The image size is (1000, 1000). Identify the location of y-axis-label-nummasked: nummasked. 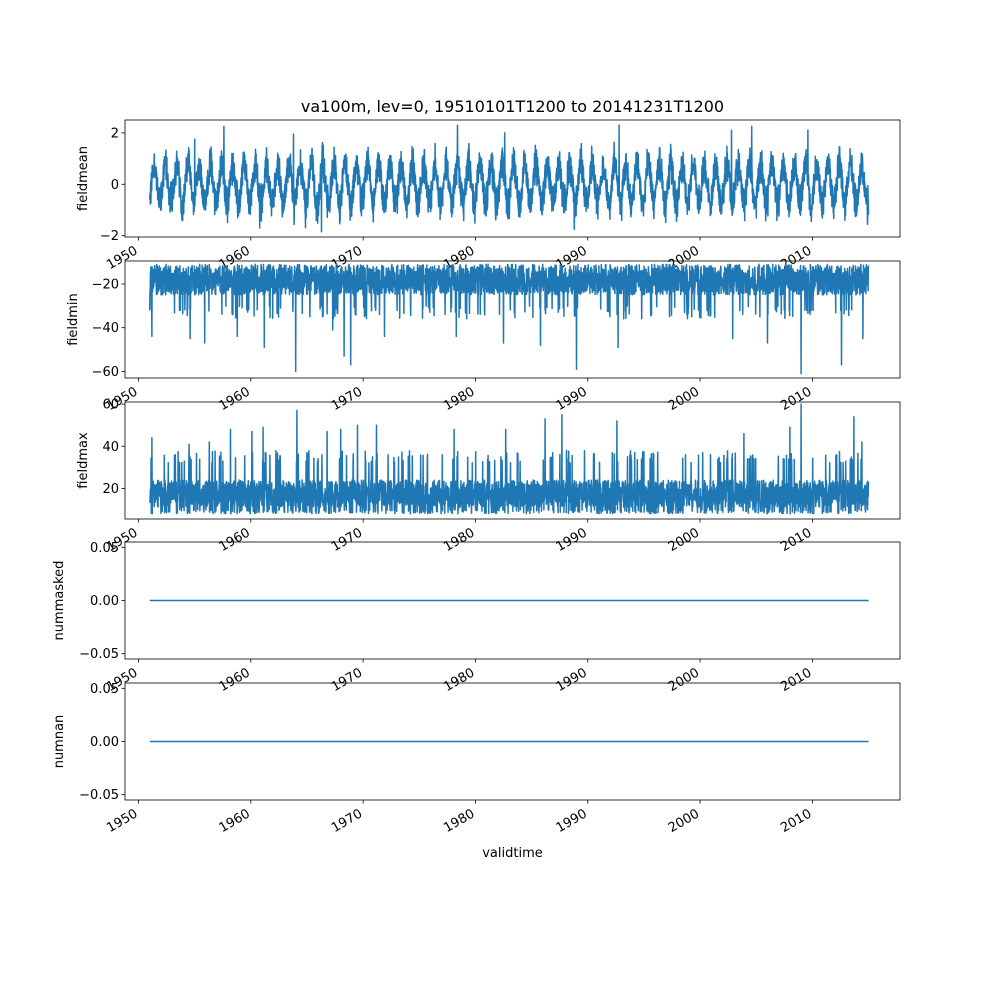
(59, 601).